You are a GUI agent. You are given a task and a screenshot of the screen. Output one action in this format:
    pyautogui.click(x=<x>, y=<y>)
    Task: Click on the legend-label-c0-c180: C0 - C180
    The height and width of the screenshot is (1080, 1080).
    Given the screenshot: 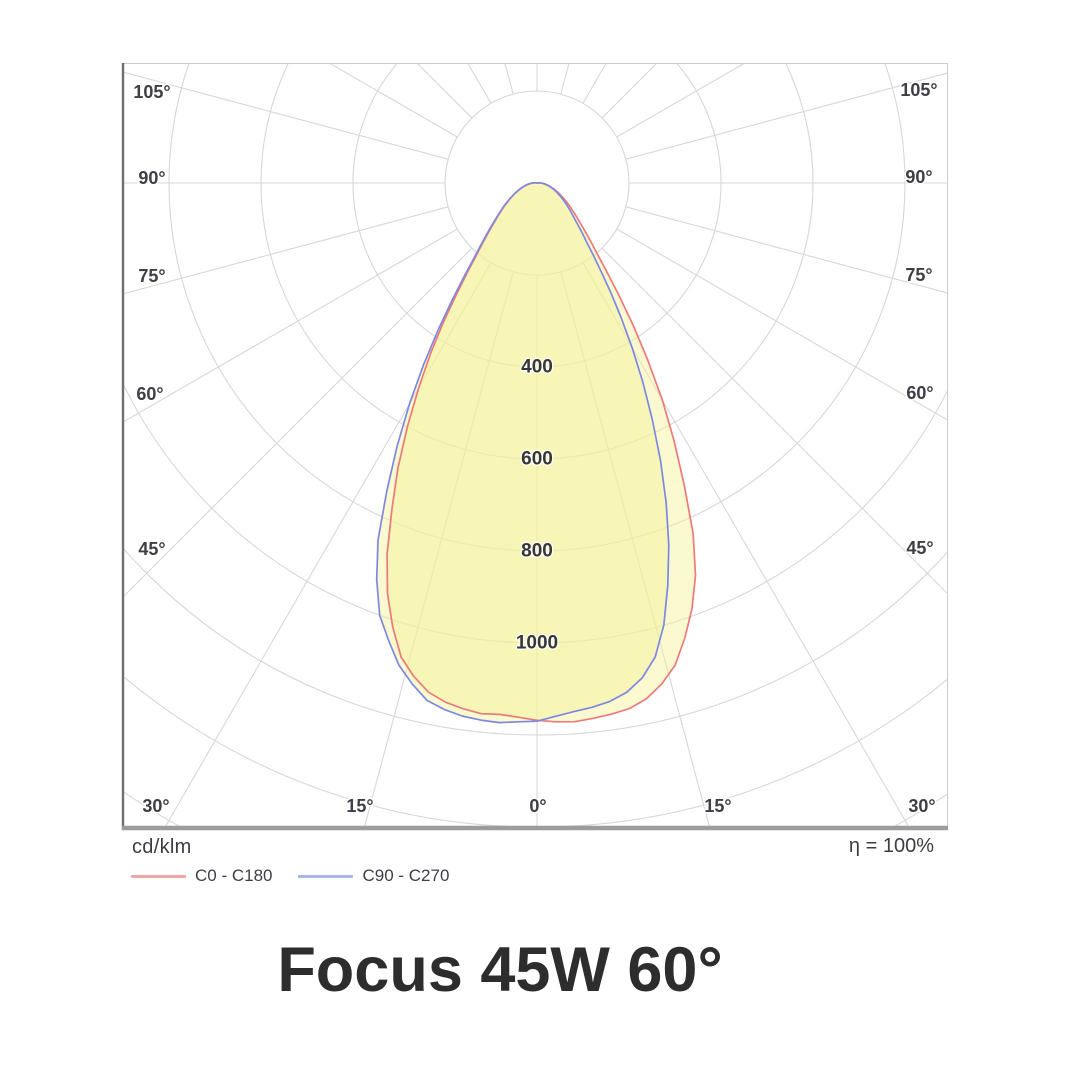 What is the action you would take?
    pyautogui.click(x=234, y=875)
    